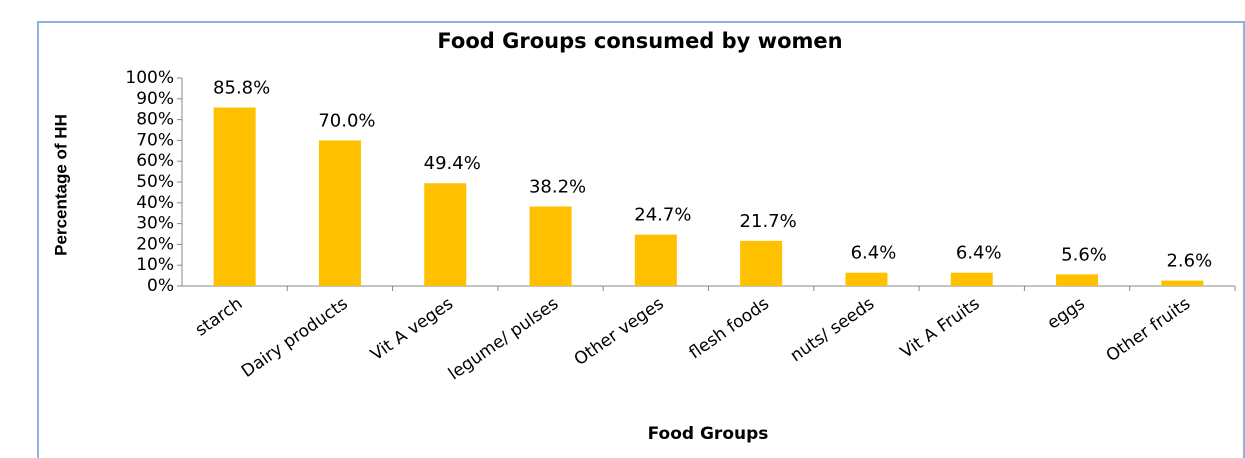 This screenshot has width=1245, height=458. What do you see at coordinates (155, 224) in the screenshot?
I see `y-tick-label: 30%` at bounding box center [155, 224].